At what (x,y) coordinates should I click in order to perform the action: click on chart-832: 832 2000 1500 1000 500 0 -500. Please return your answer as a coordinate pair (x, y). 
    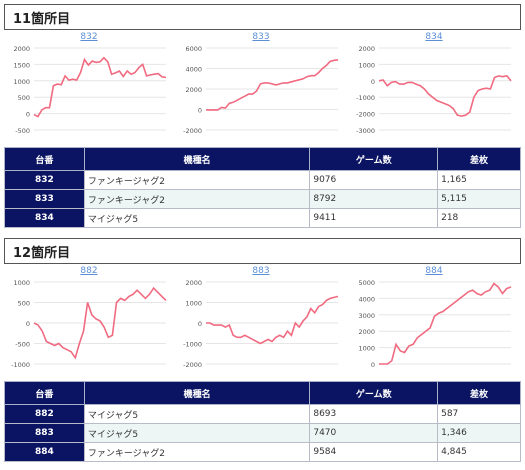
    Looking at the image, I should click on (89, 84).